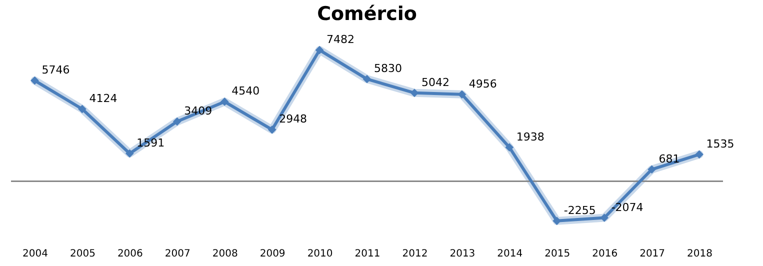 This screenshot has height=266, width=763. Describe the element at coordinates (720, 143) in the screenshot. I see `data-label: 1535` at that location.